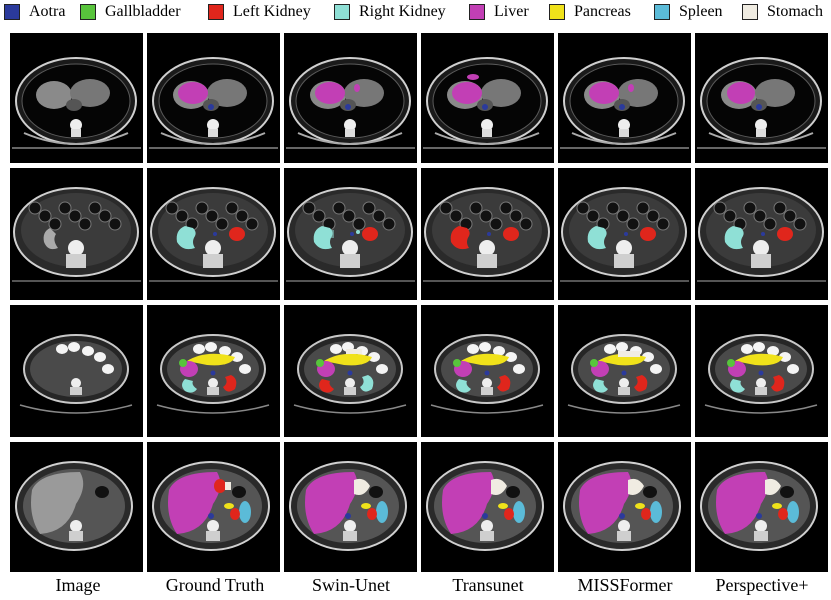 This screenshot has height=600, width=831. Describe the element at coordinates (143, 11) in the screenshot. I see `legend-label: Gallbladder` at that location.